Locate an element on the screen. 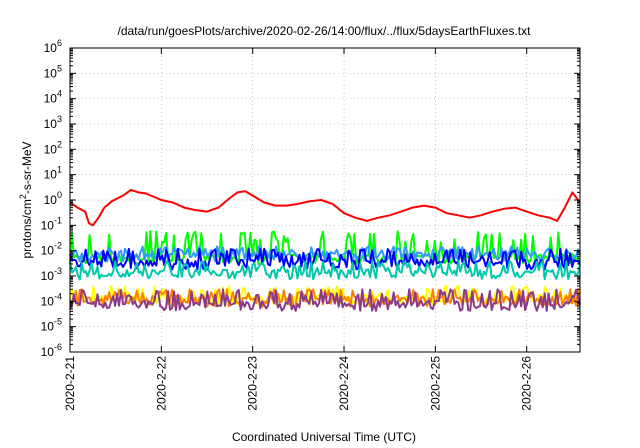 The height and width of the screenshot is (448, 640). y-tick-label: 10² is located at coordinates (53, 147).